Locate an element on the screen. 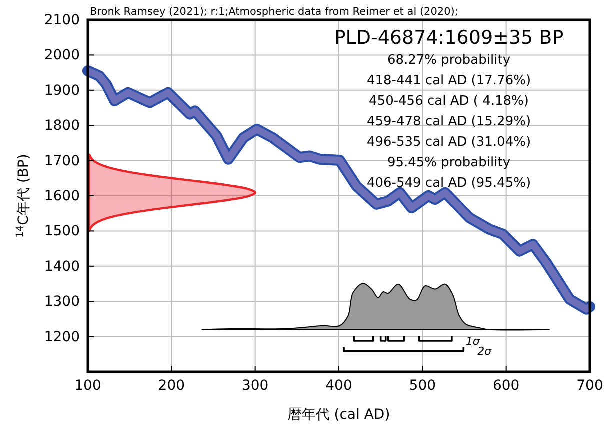 This screenshot has height=429, width=614. x-tick-label: 600 is located at coordinates (506, 386).